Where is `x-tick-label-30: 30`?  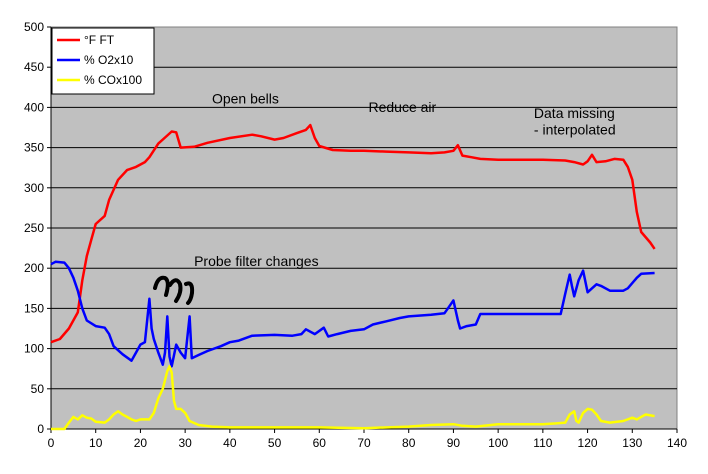 x-tick-label-30: 30 is located at coordinates (185, 443).